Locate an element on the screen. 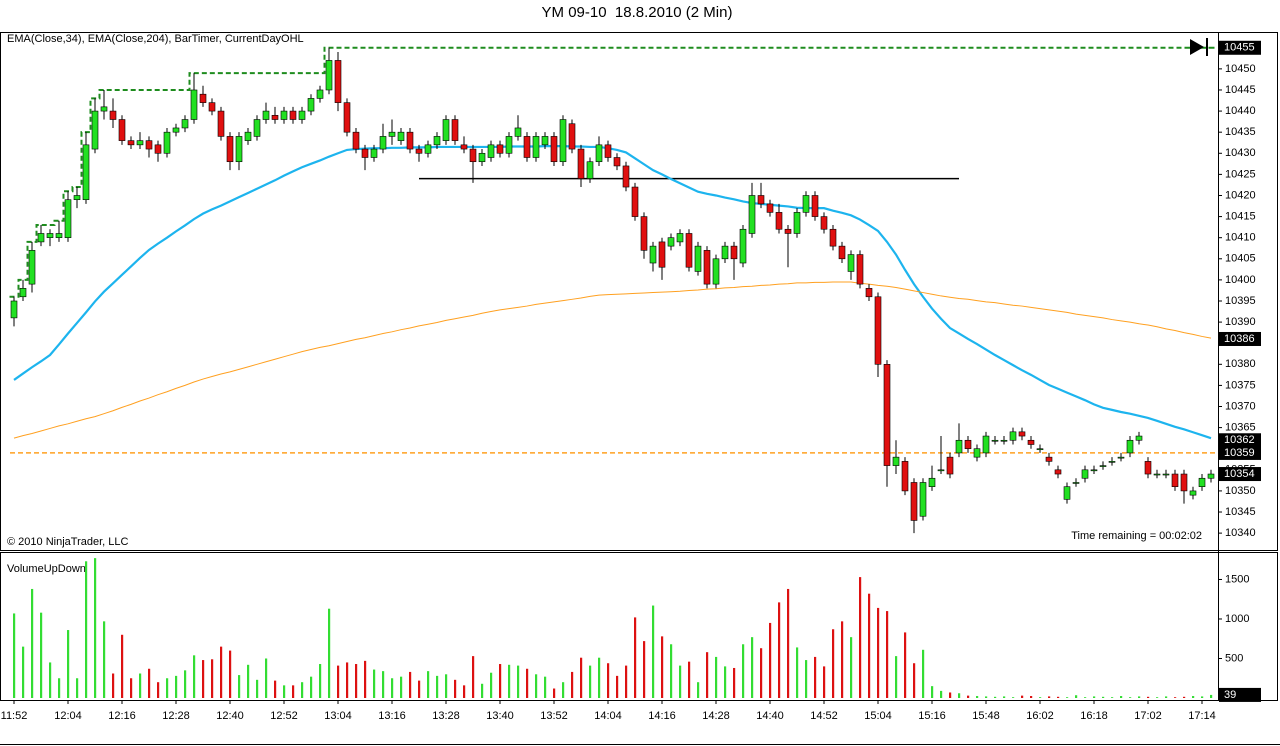 The image size is (1280, 746). x-tick-label: 12:16 is located at coordinates (122, 716).